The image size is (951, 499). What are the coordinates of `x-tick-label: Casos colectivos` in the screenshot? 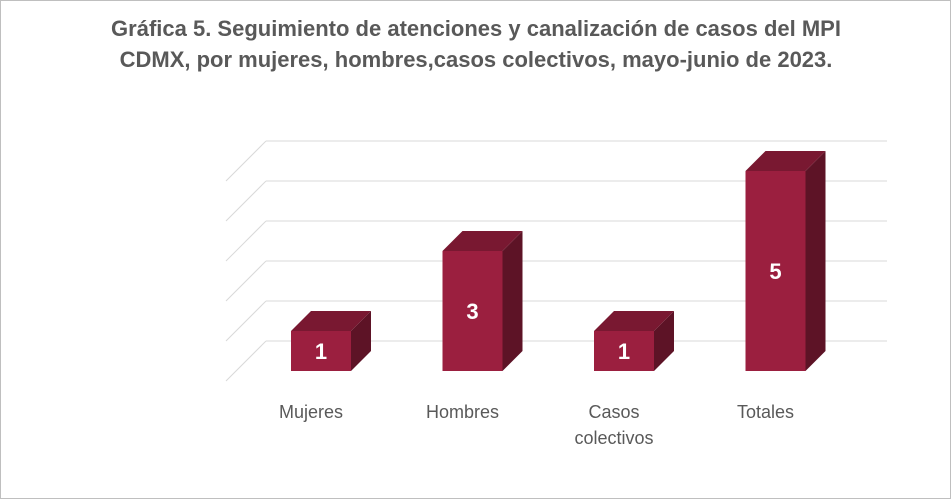 It's located at (614, 425).